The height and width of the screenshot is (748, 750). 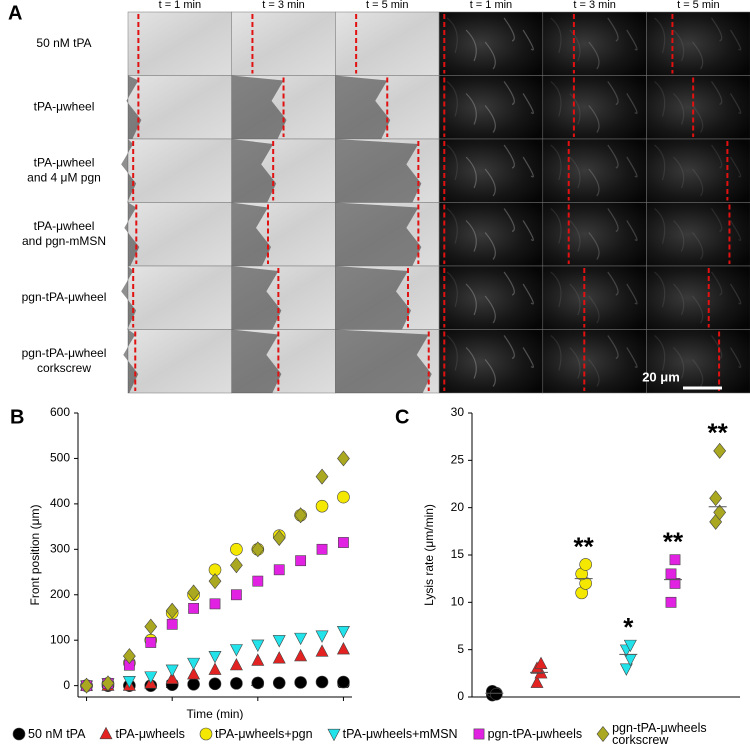 I want to click on legend-marker, so click(x=478, y=734).